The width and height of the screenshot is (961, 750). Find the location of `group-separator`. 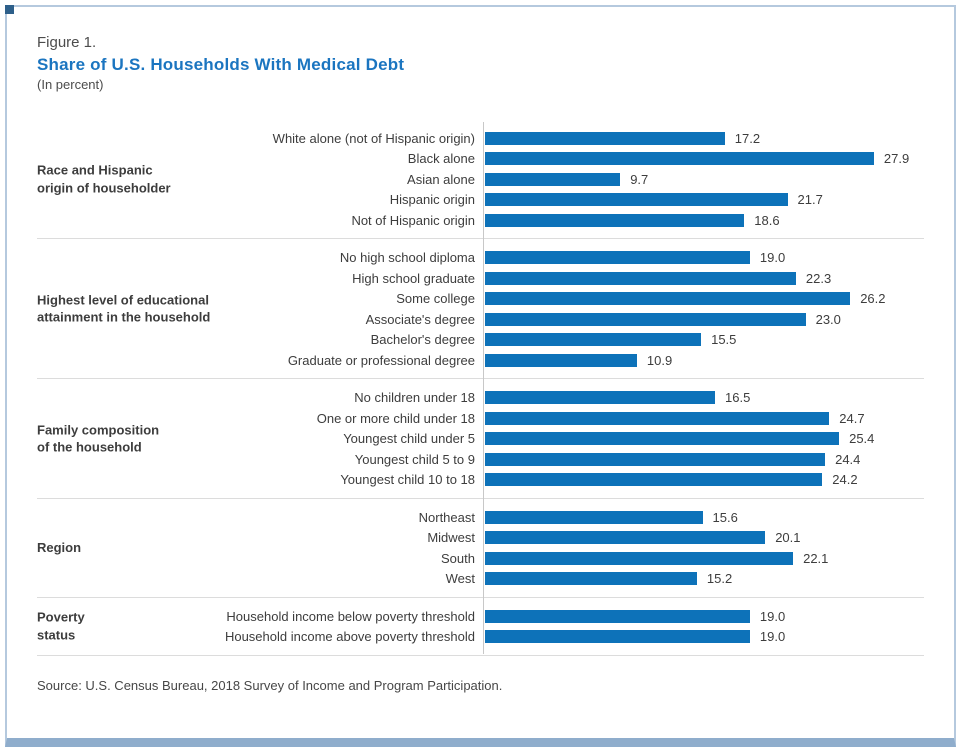

group-separator is located at coordinates (480, 379).